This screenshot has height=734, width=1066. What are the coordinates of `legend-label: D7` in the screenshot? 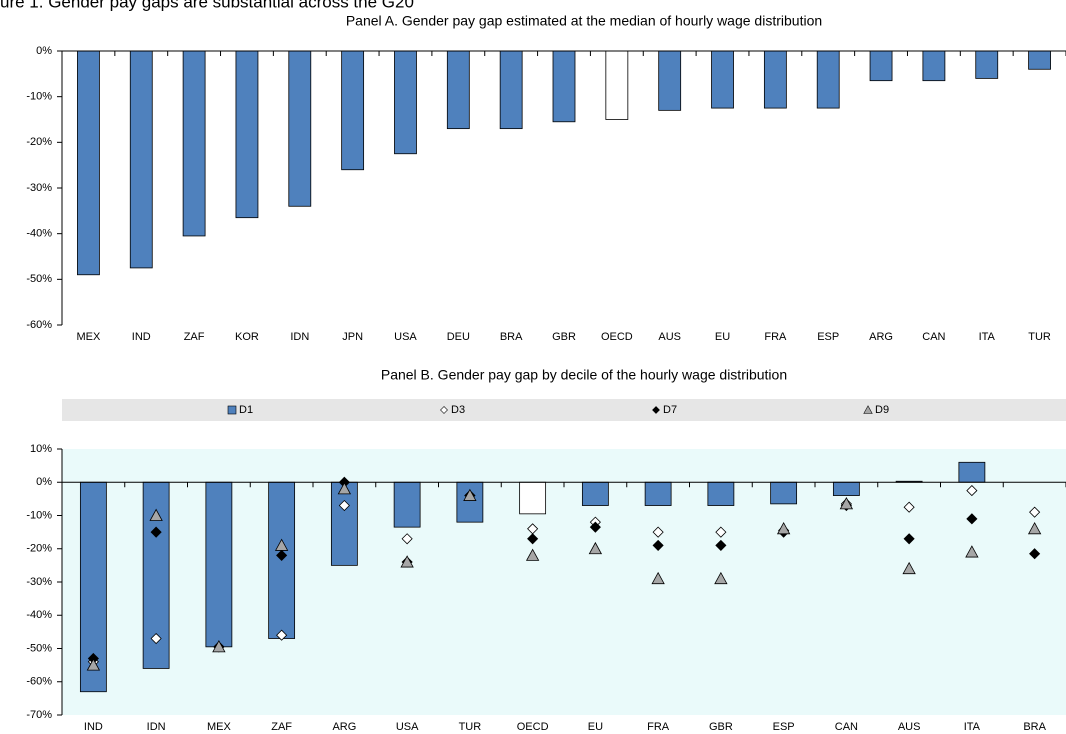 It's located at (670, 410).